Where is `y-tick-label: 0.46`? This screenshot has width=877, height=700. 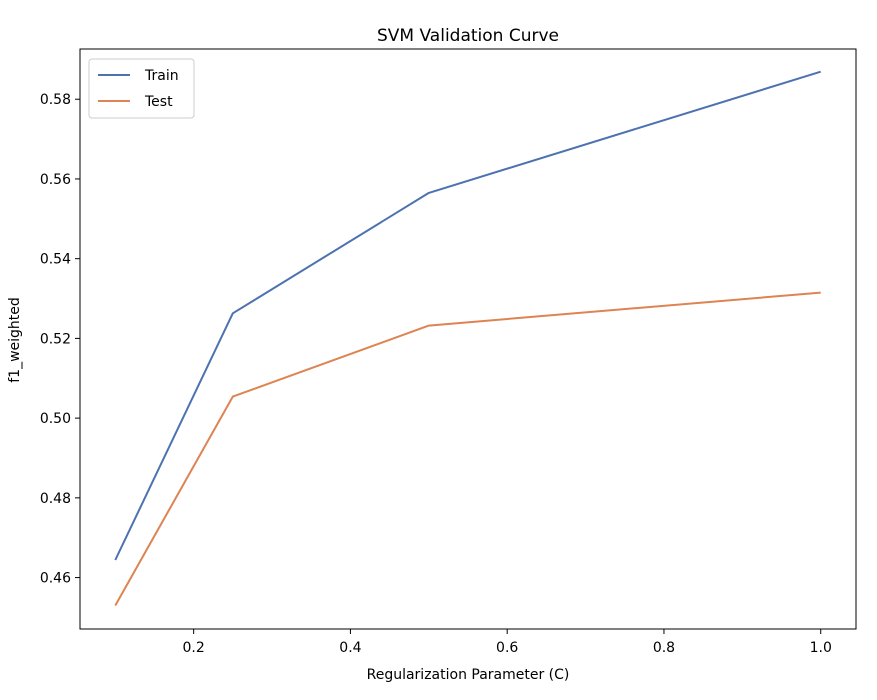
y-tick-label: 0.46 is located at coordinates (55, 579).